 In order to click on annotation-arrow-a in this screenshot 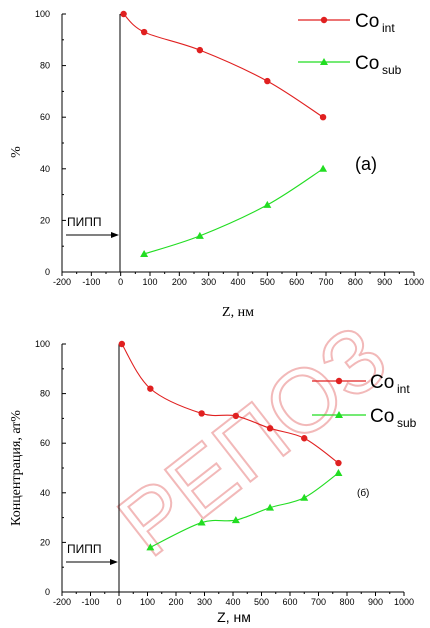, I will do `click(92, 235)`.